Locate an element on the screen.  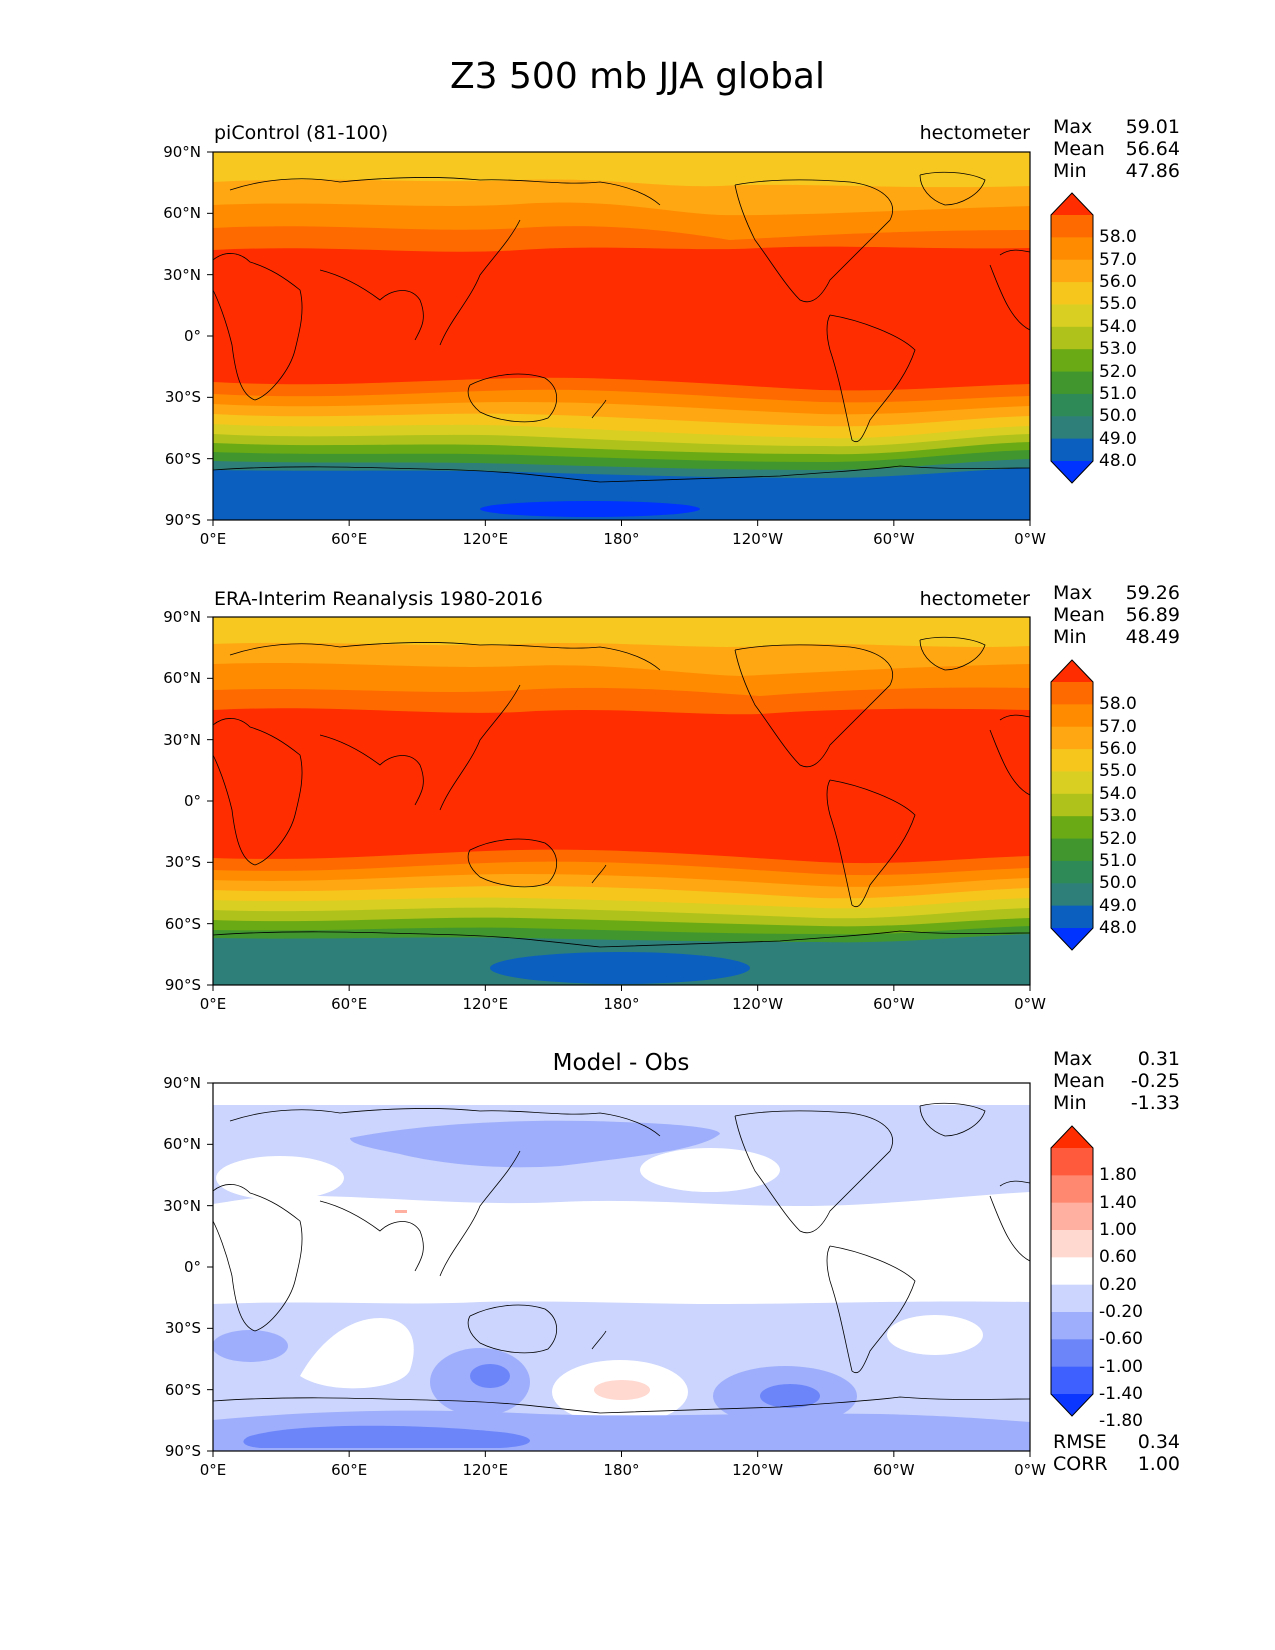
colorbar-tick-label: 56.0 is located at coordinates (1118, 749).